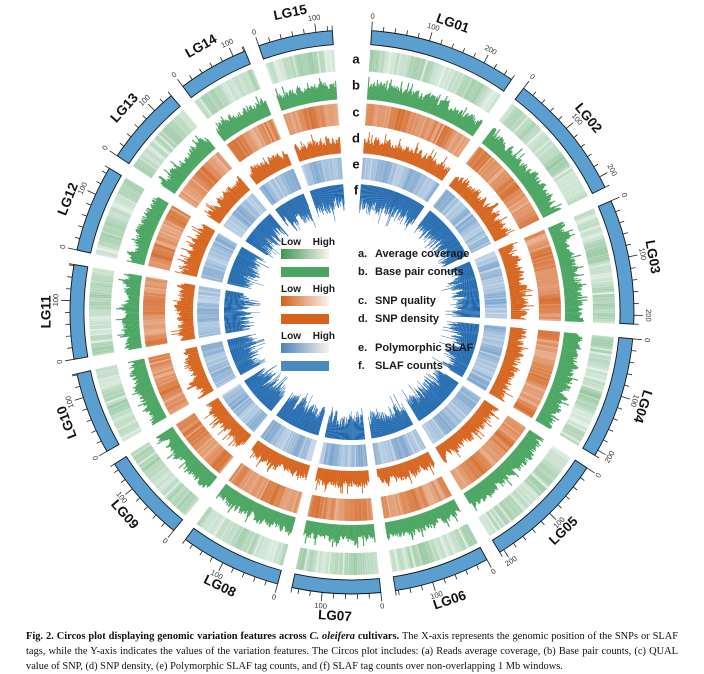  Describe the element at coordinates (46, 312) in the screenshot. I see `lg-label-LG11: LG11` at that location.